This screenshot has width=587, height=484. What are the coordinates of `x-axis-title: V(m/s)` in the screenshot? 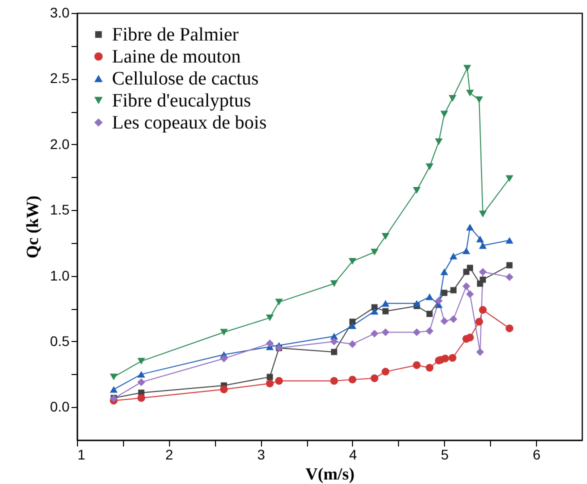 It's located at (330, 474).